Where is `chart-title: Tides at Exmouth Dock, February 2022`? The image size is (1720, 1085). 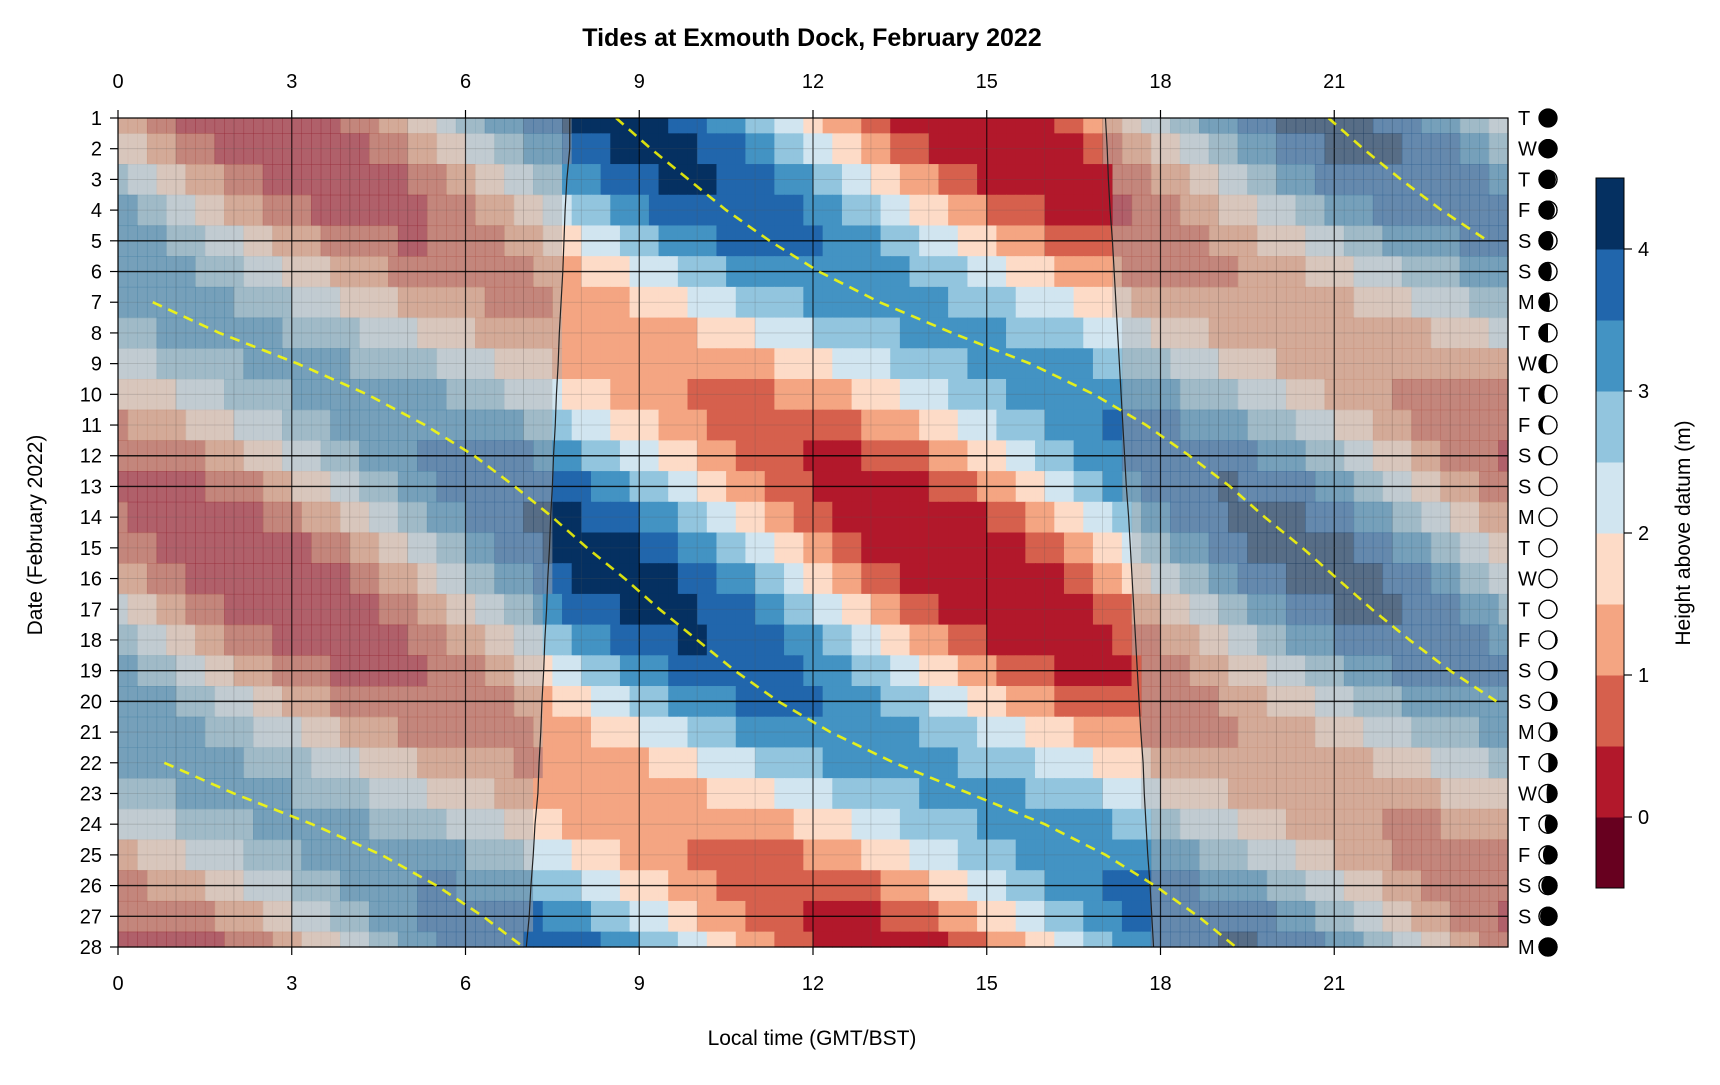
chart-title: Tides at Exmouth Dock, February 2022 is located at coordinates (811, 38).